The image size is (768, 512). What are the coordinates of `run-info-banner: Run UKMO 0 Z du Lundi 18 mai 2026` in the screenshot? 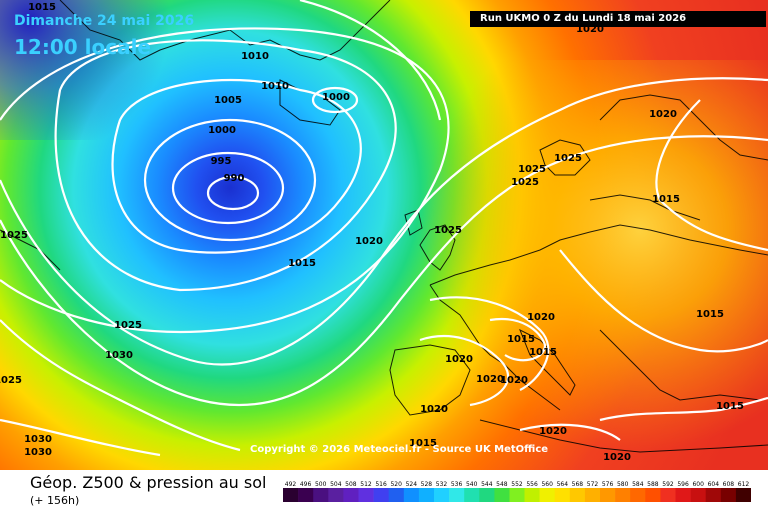 It's located at (618, 19).